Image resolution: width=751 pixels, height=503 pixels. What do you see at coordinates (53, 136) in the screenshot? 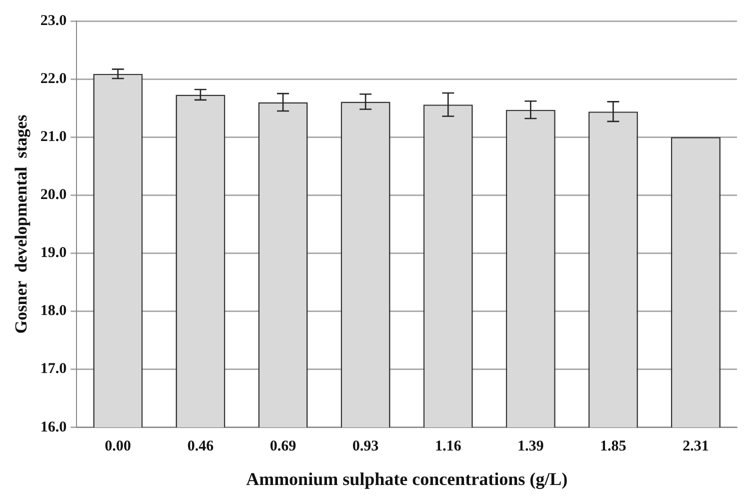
I see `y-tick-label: 21.0` at bounding box center [53, 136].